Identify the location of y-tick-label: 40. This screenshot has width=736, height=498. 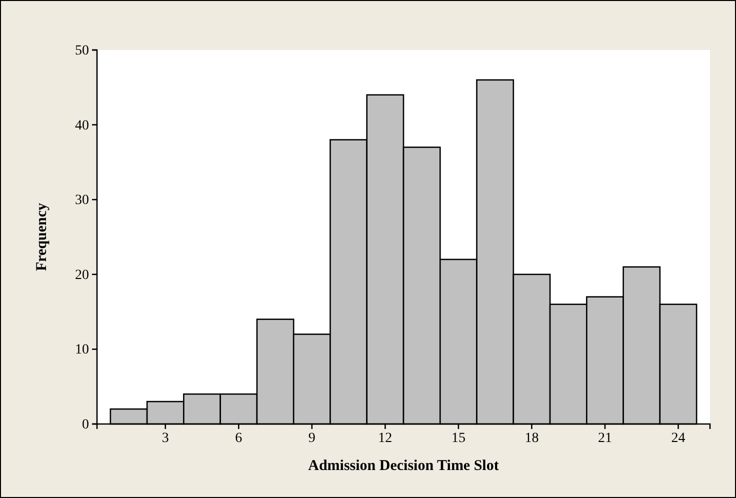
(82, 126).